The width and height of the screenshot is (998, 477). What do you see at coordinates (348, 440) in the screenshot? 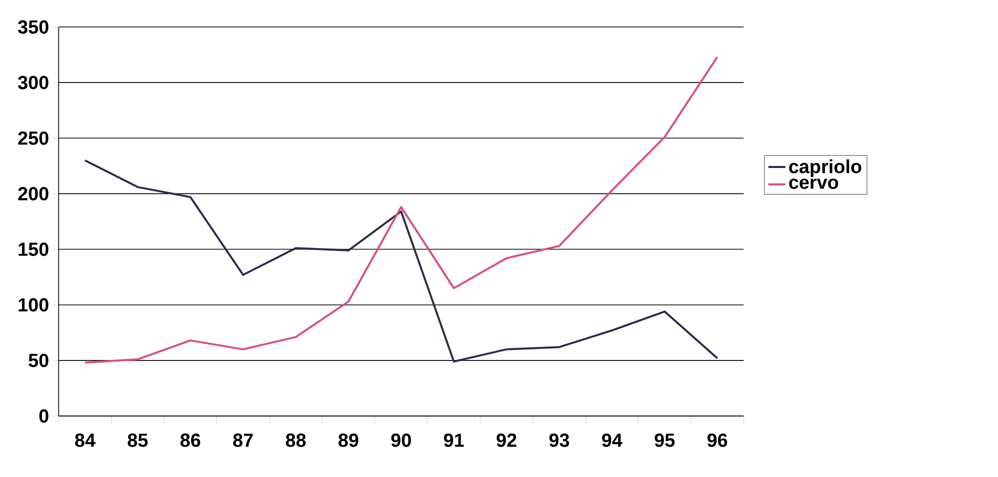
I see `x-tick-label: 89` at bounding box center [348, 440].